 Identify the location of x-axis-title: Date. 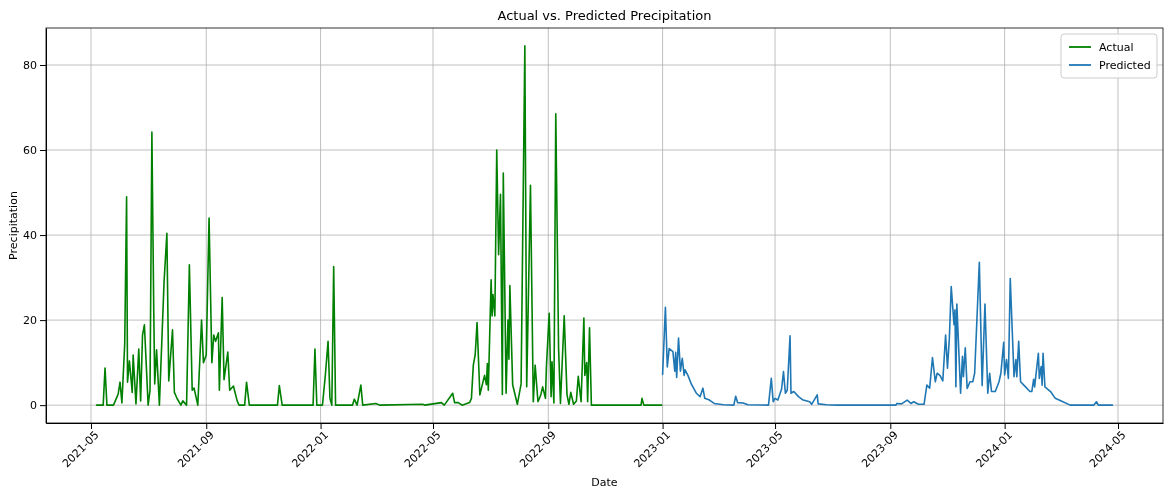
(604, 482).